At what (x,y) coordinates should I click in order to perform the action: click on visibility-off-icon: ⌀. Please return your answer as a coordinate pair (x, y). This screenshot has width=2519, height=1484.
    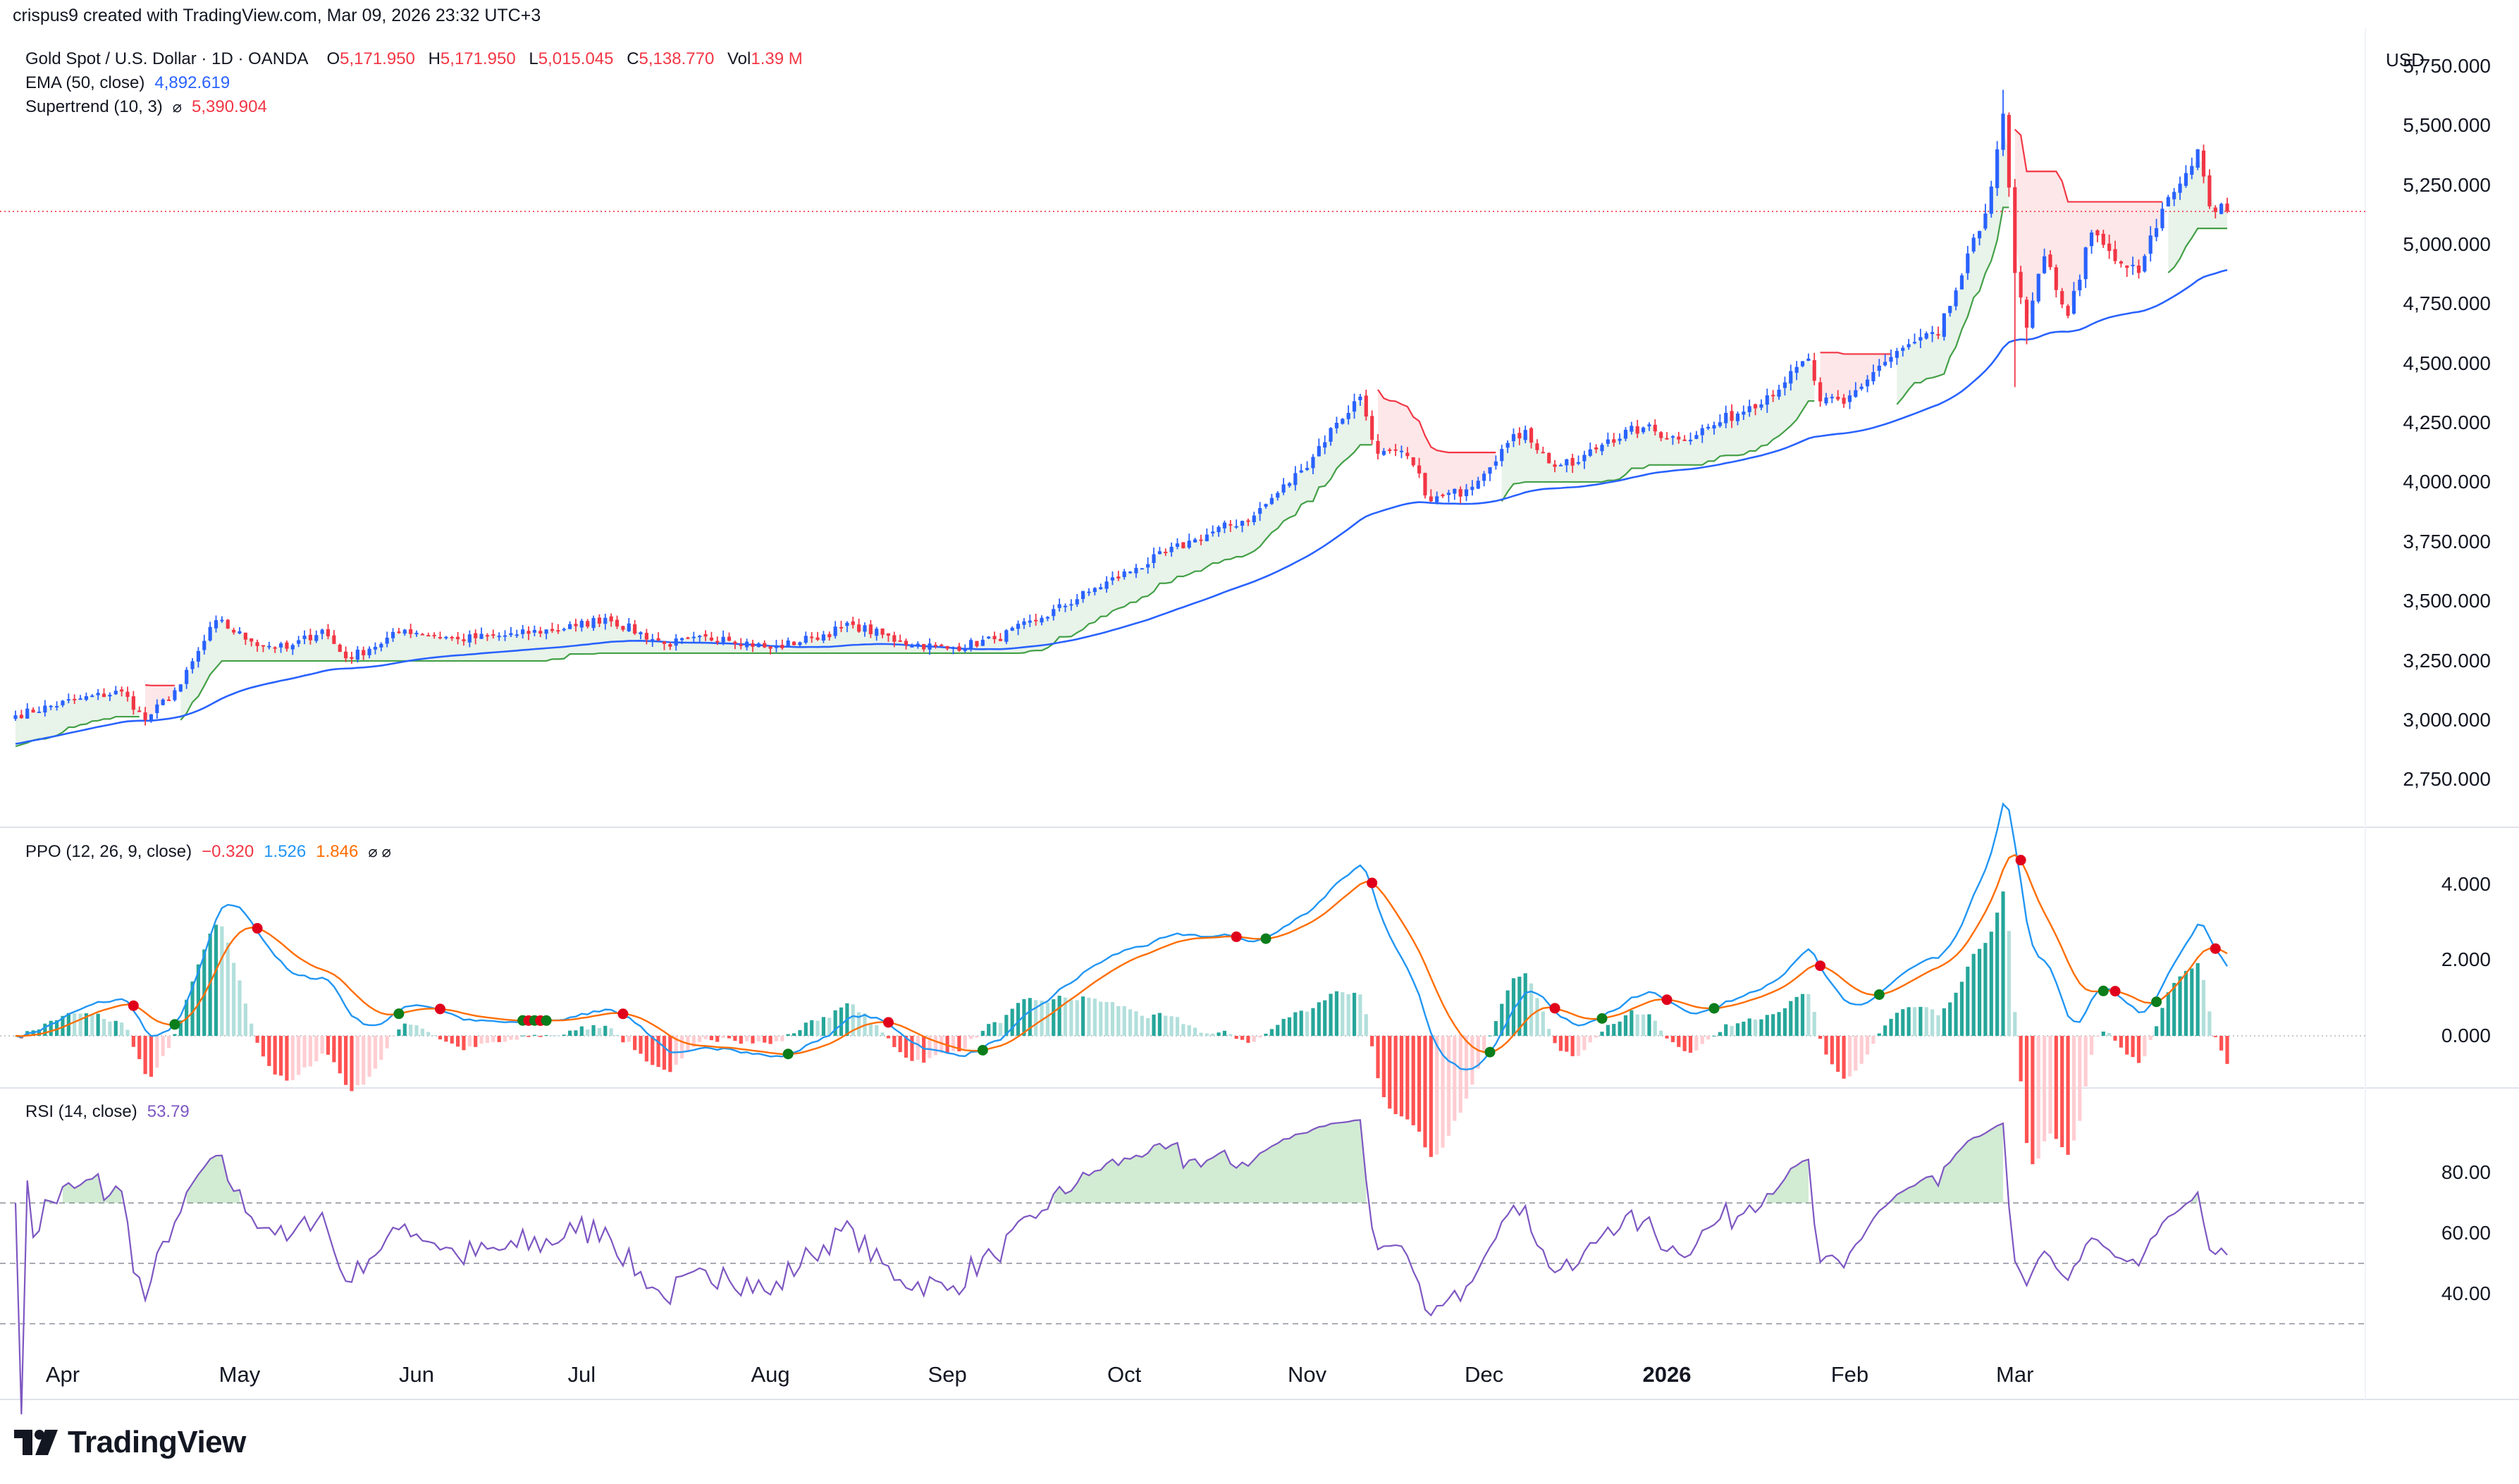
    Looking at the image, I should click on (177, 107).